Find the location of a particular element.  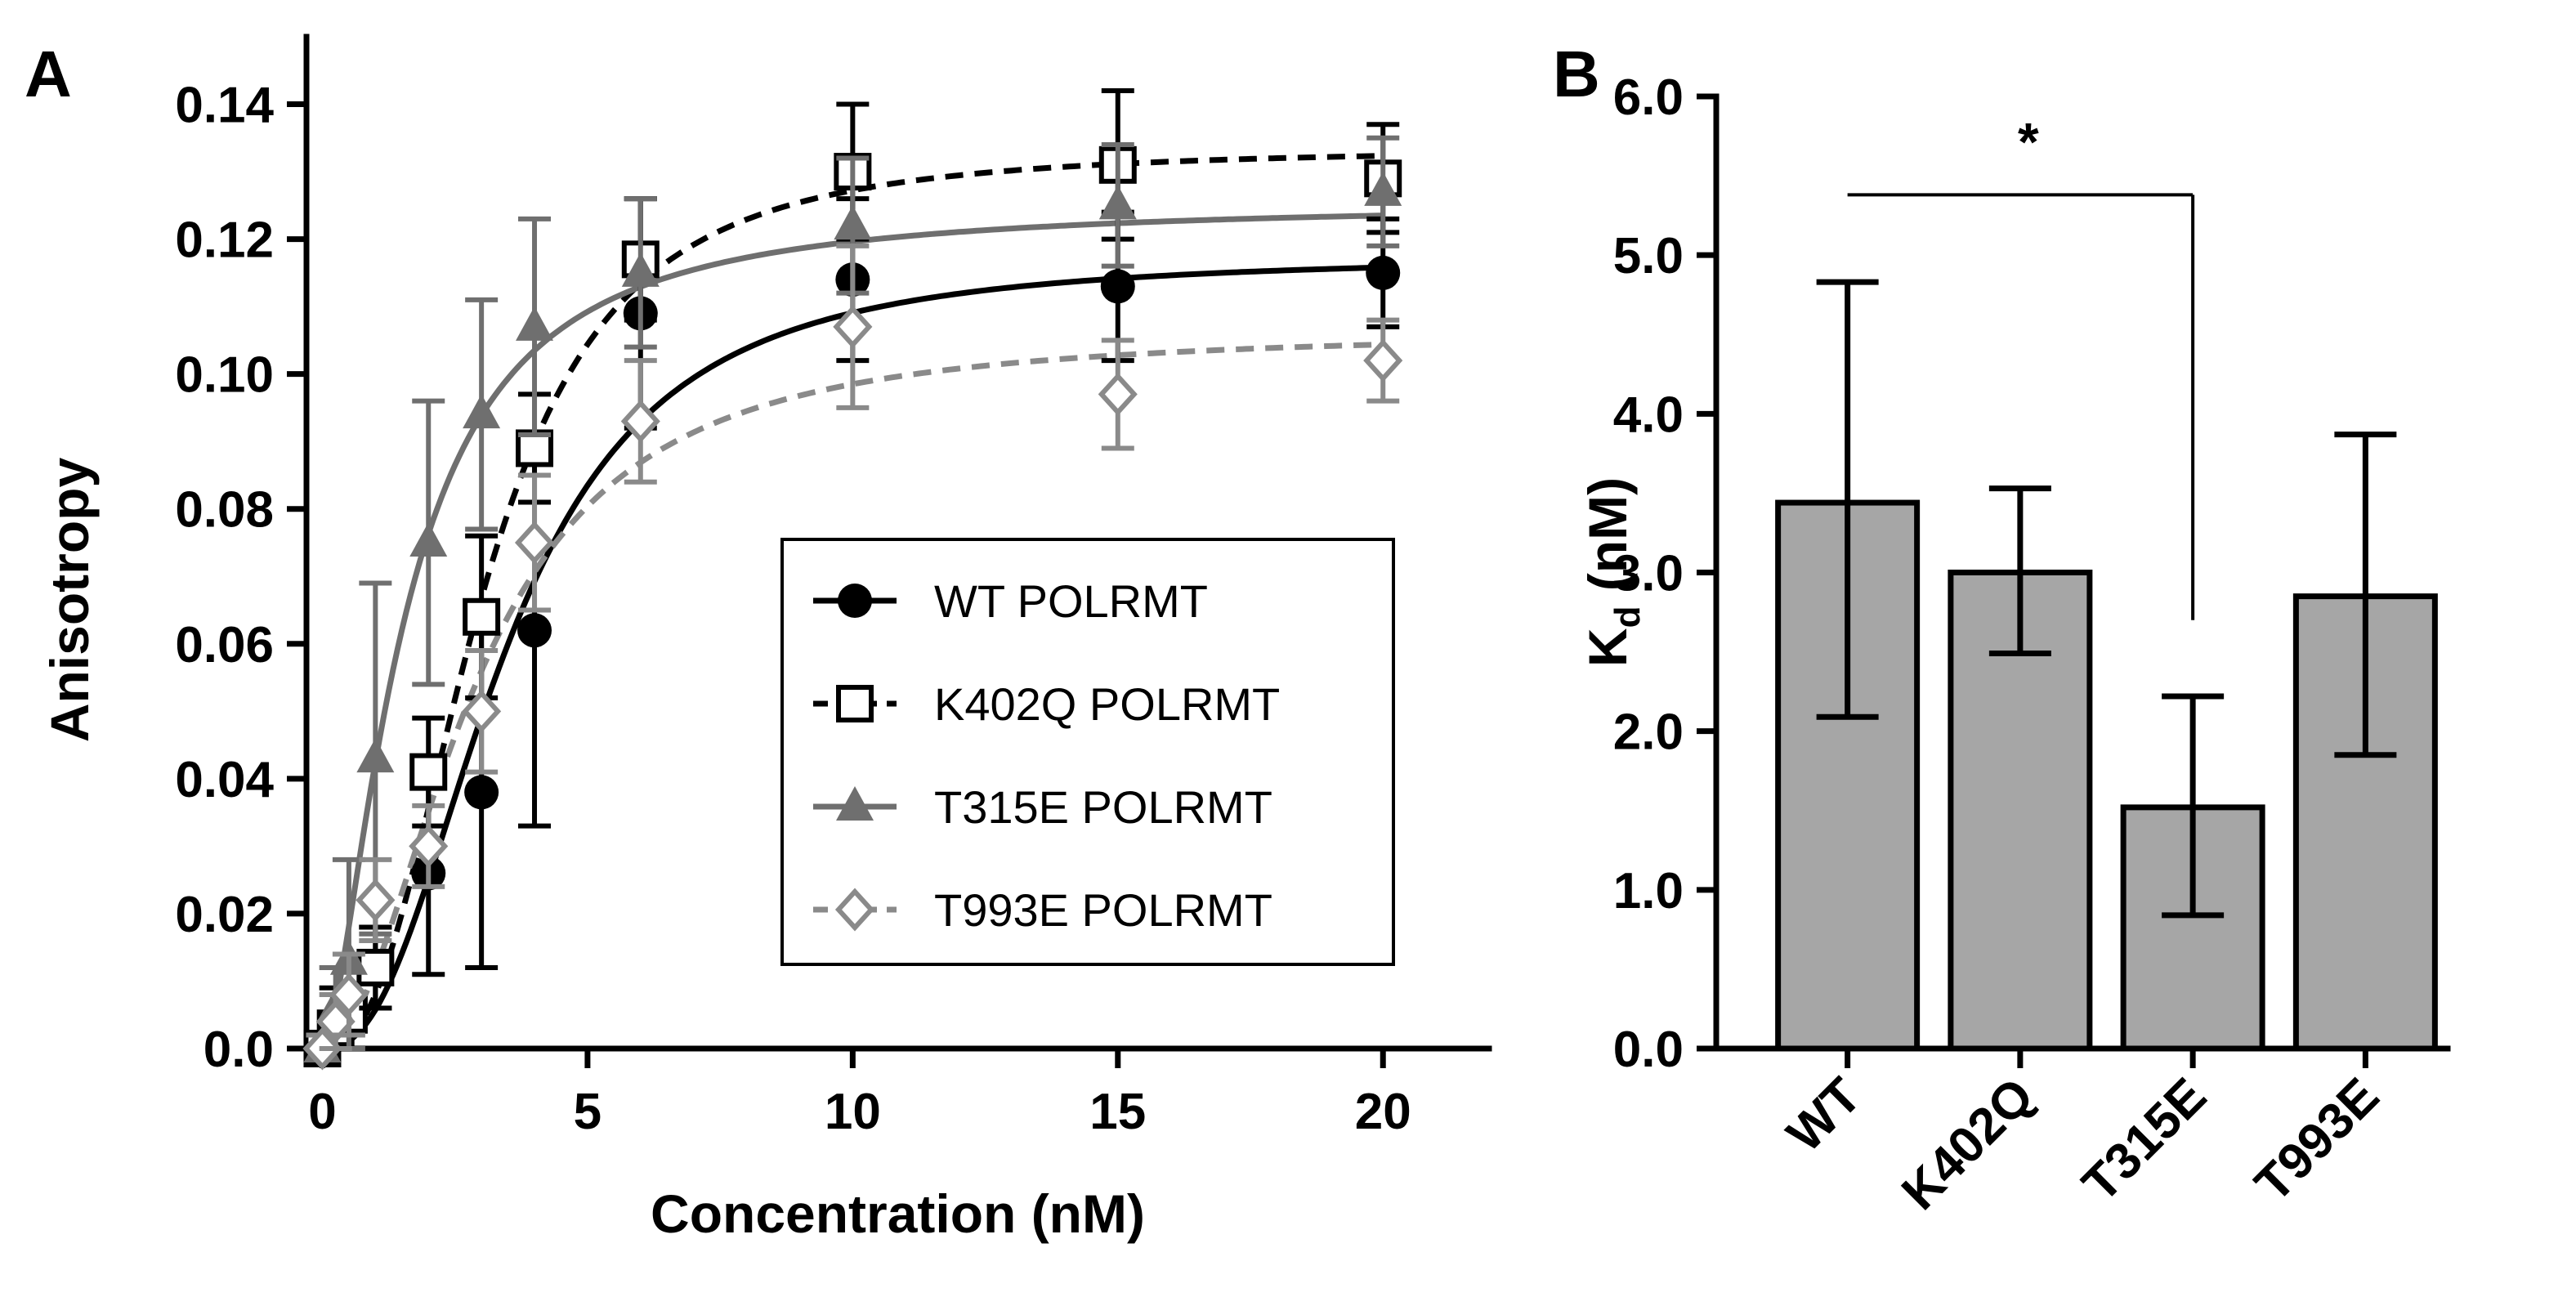

panel-b-label: B is located at coordinates (1576, 74).